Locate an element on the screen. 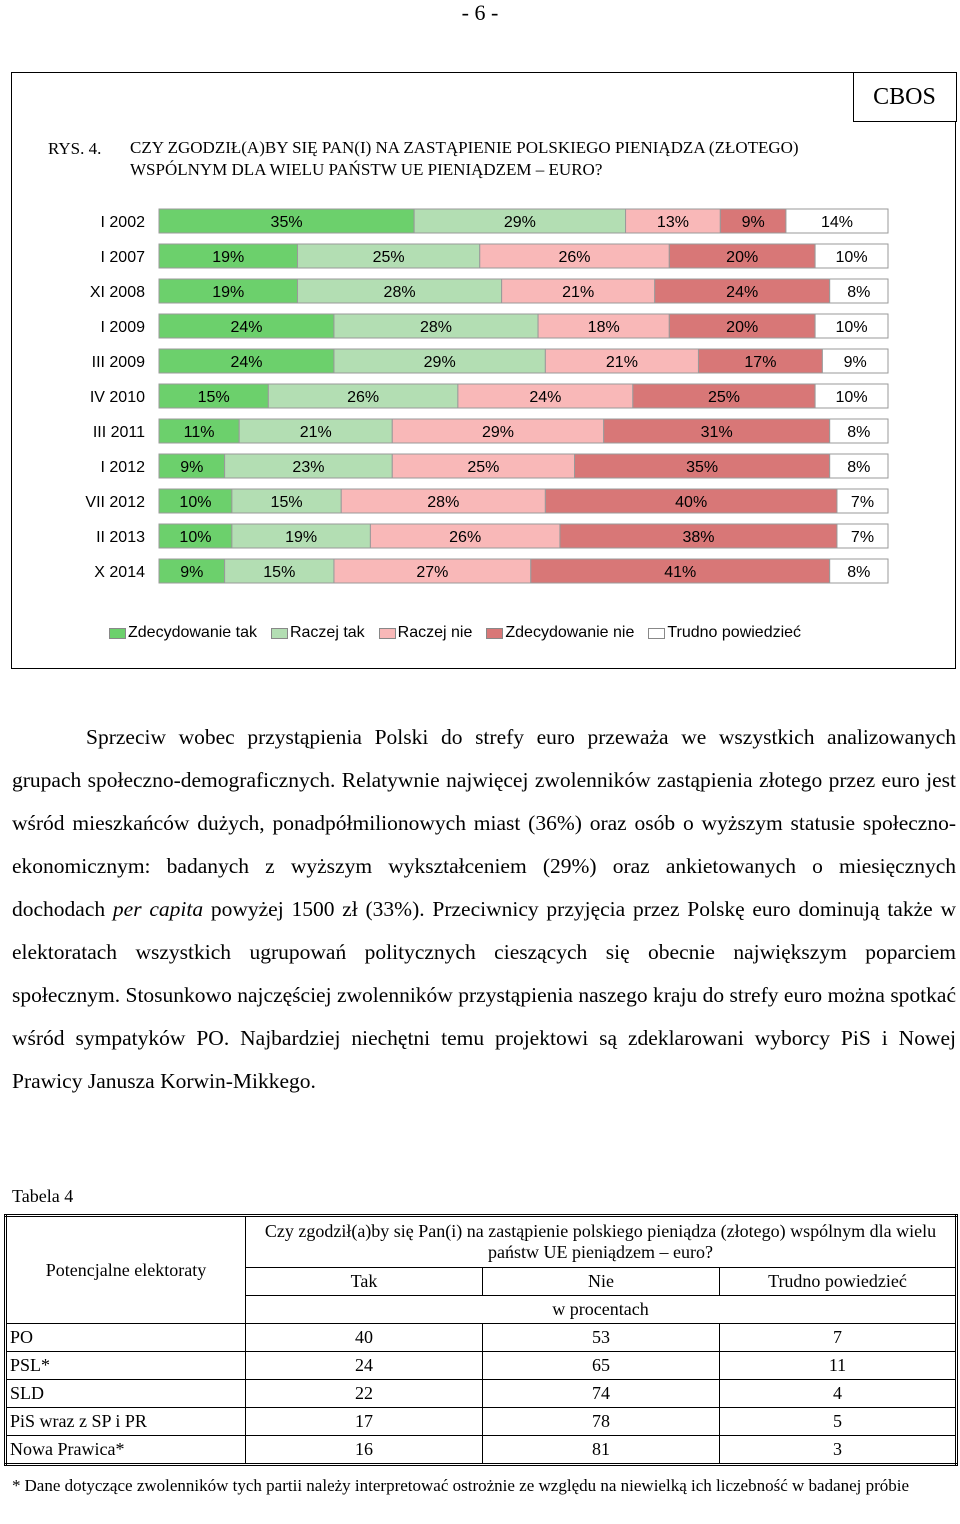  data-label: 40% is located at coordinates (691, 502).